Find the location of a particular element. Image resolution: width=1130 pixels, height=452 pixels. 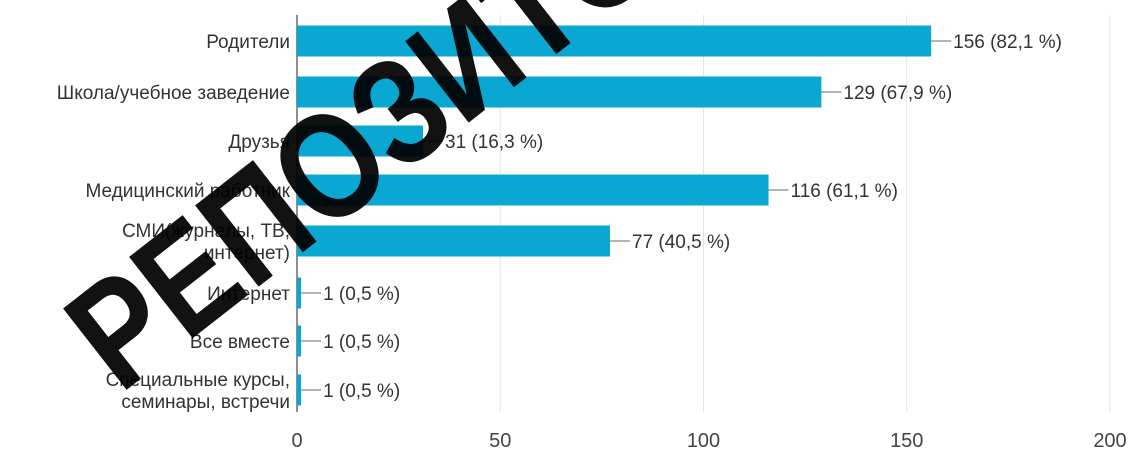

x-tick-label: 50 is located at coordinates (500, 441).